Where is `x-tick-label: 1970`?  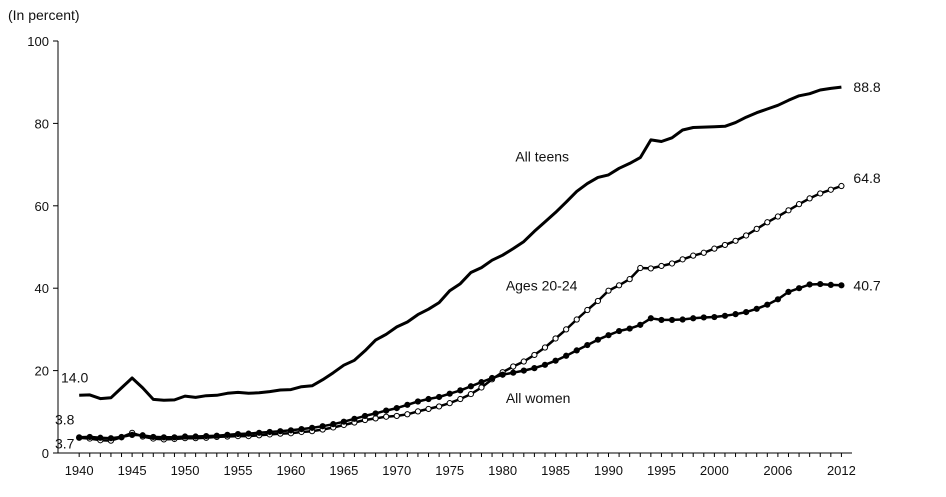 x-tick-label: 1970 is located at coordinates (396, 470).